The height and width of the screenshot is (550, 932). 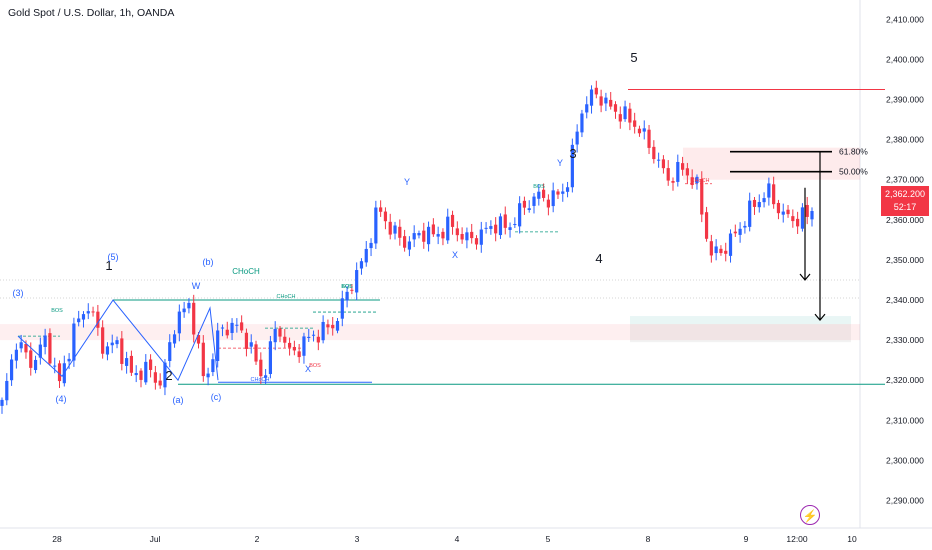 I want to click on major-wave-label: 2, so click(x=168, y=375).